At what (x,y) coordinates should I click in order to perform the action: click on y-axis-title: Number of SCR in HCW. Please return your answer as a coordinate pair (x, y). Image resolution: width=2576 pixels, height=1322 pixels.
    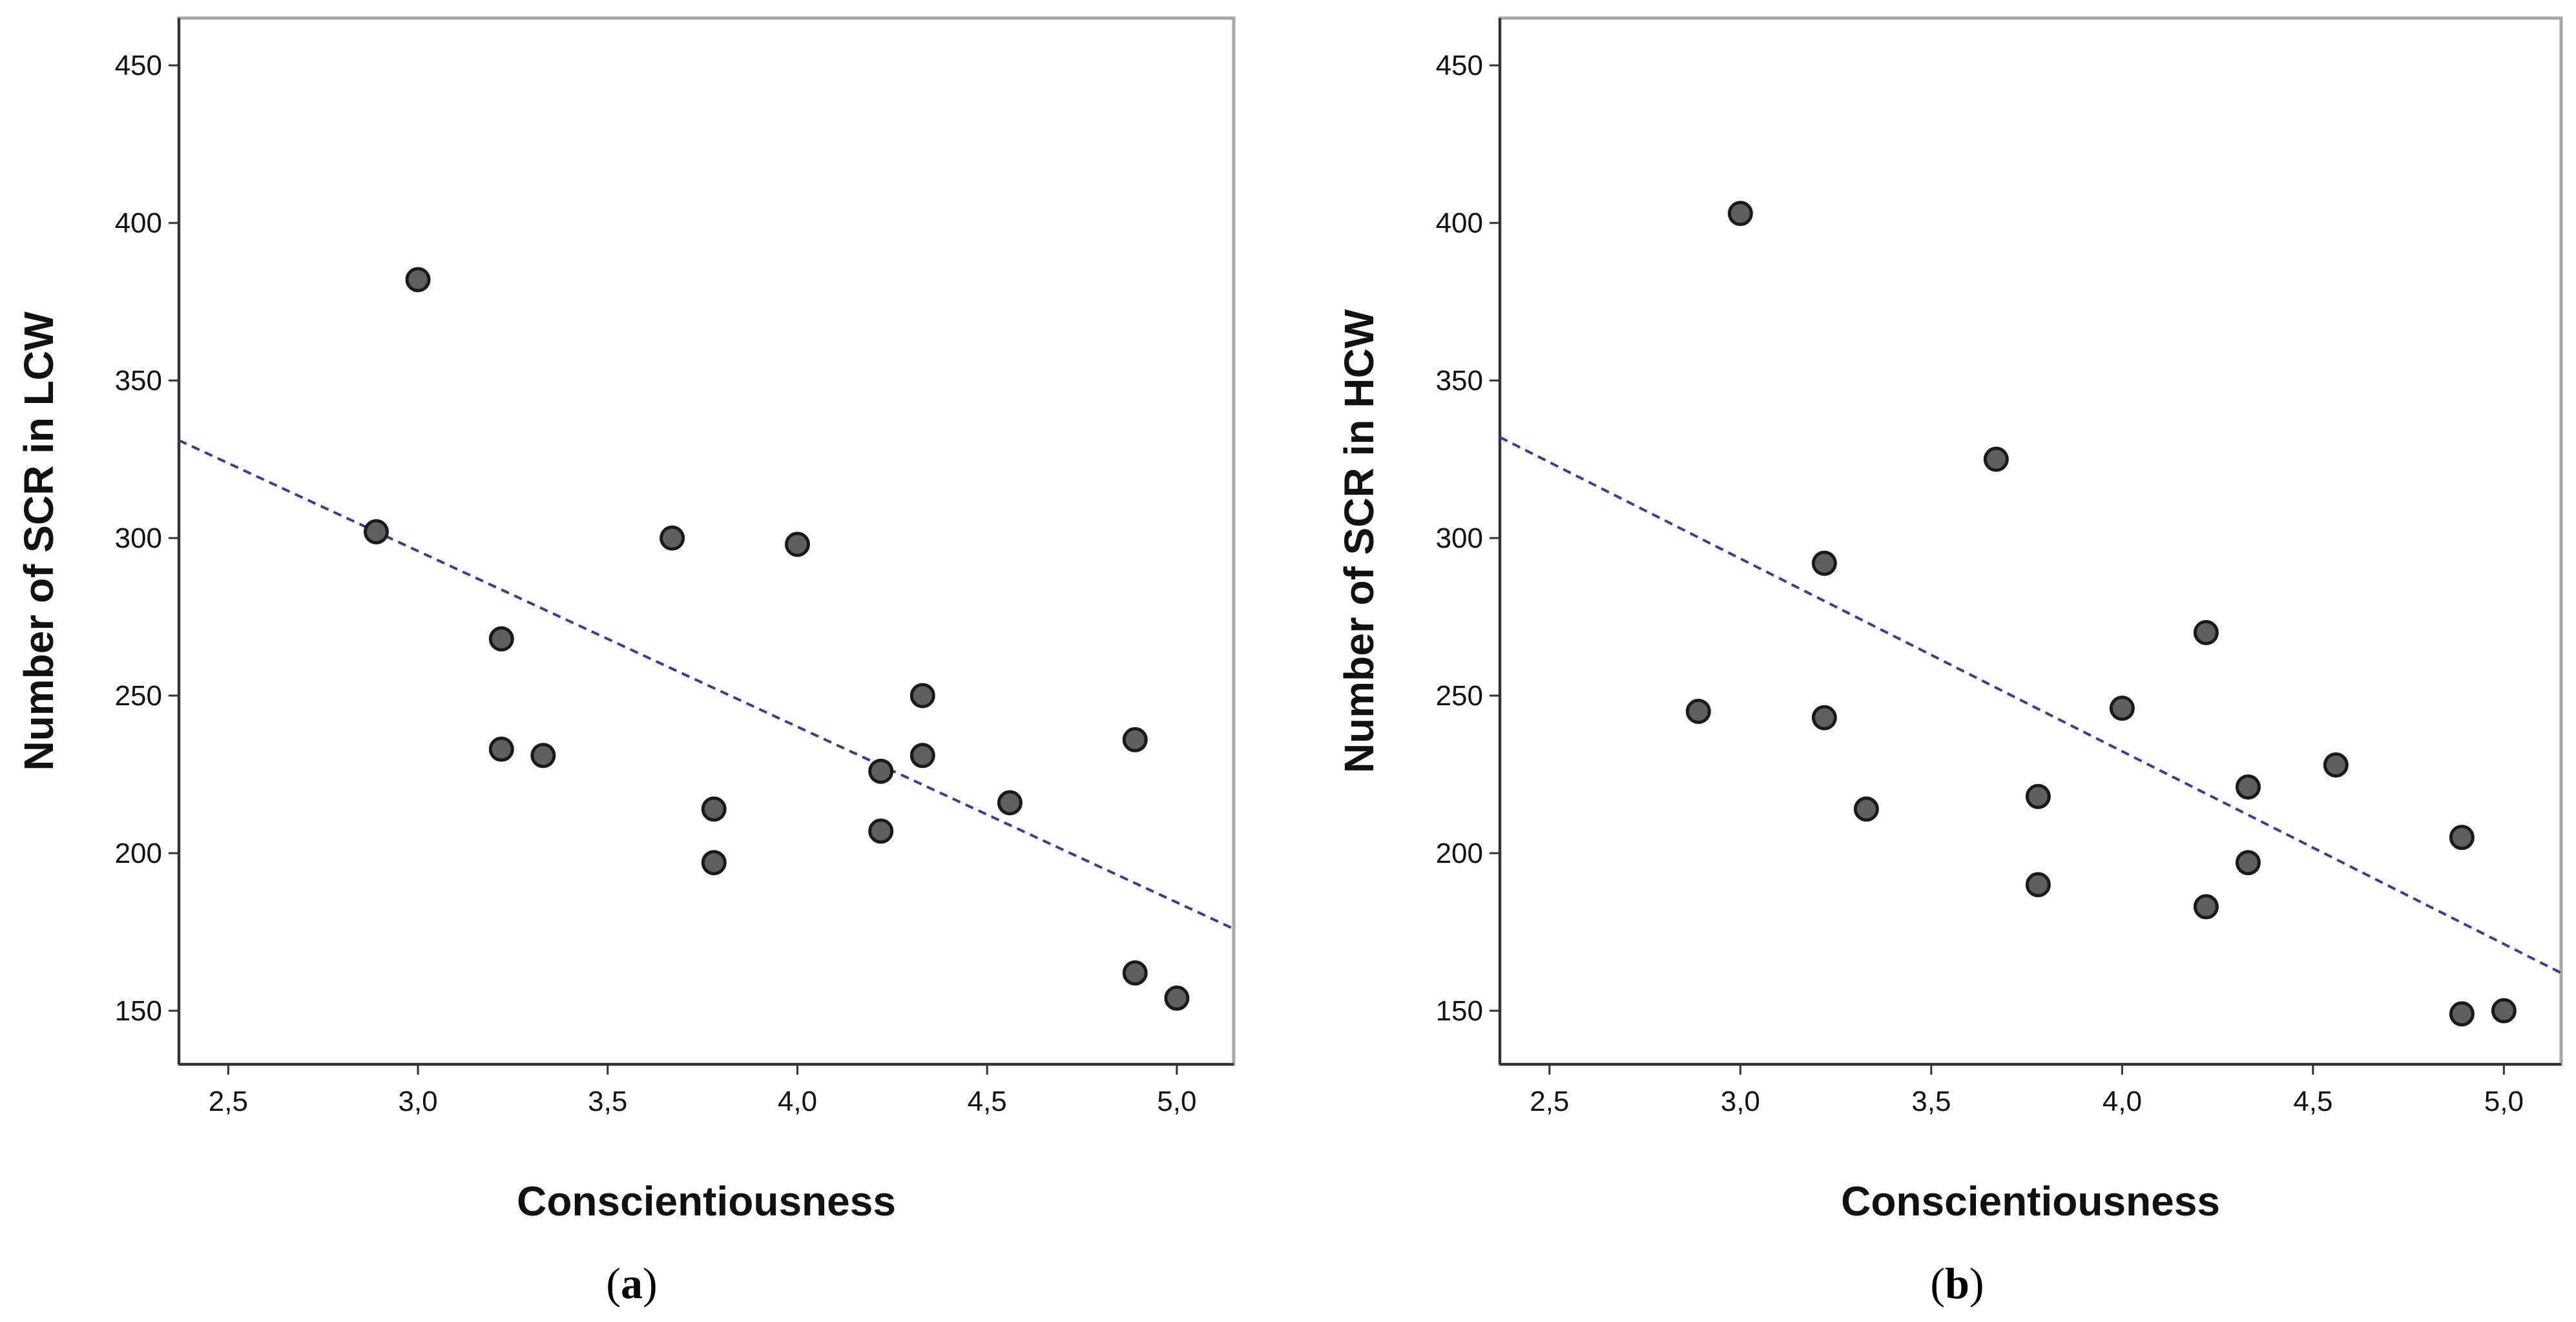
    Looking at the image, I should click on (1359, 541).